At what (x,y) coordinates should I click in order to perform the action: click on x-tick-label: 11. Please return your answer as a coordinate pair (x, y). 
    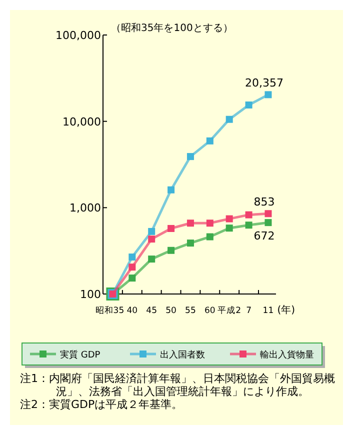
    Looking at the image, I should click on (268, 311).